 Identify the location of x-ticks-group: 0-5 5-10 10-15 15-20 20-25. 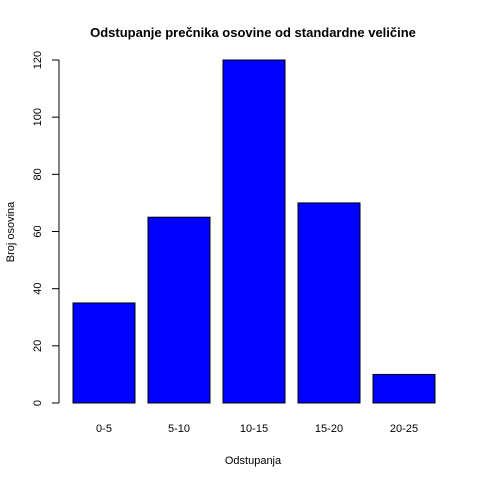
(257, 429).